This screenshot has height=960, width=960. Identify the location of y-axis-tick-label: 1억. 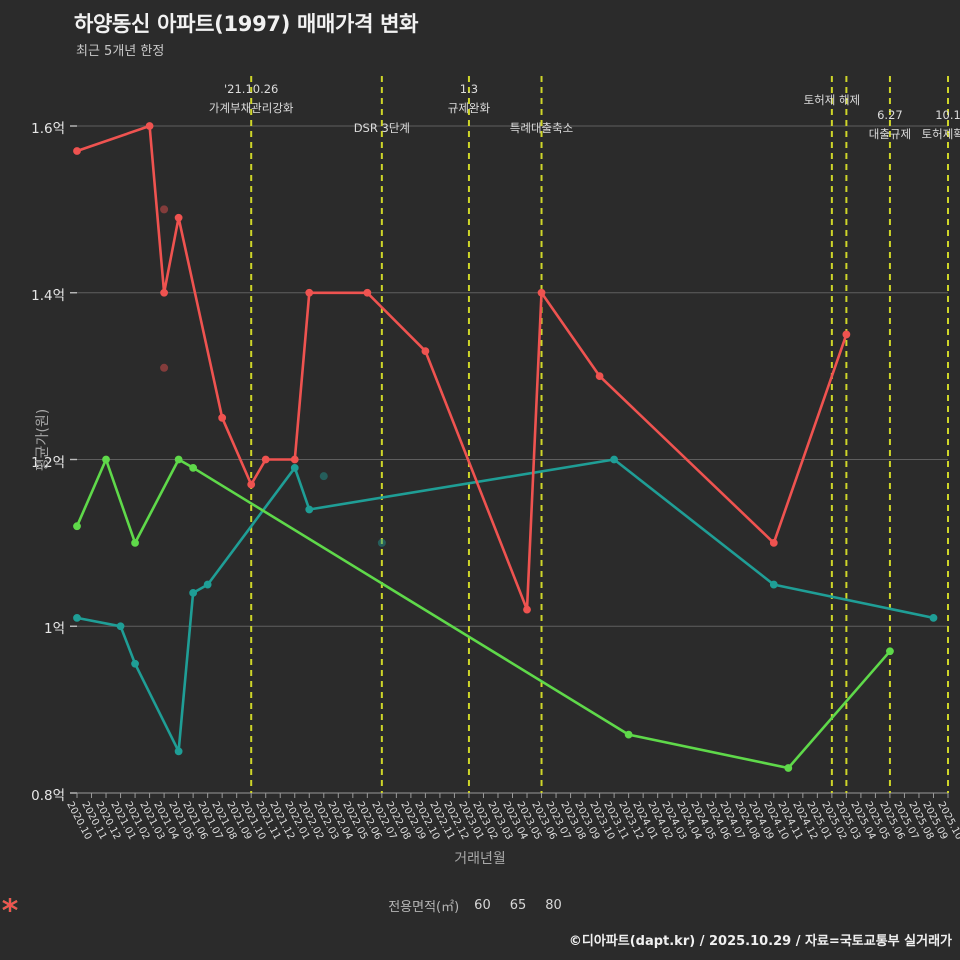
(54, 629).